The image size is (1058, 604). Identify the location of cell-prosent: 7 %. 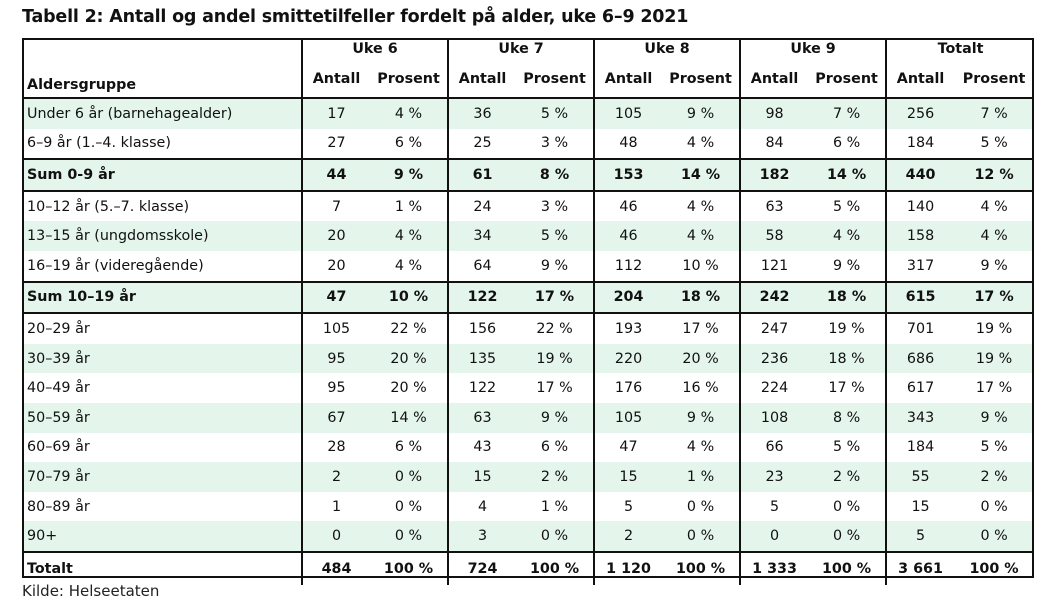
(994, 113).